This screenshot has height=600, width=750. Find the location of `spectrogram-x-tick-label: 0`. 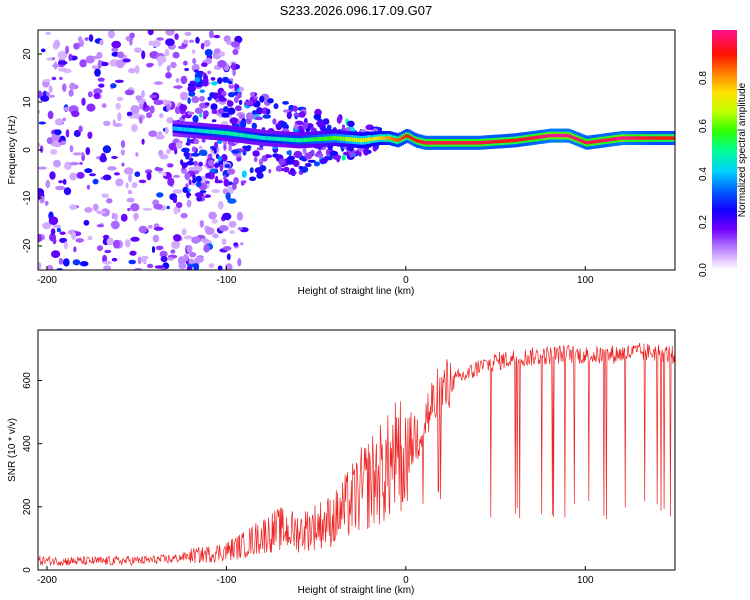

spectrogram-x-tick-label: 0 is located at coordinates (406, 280).